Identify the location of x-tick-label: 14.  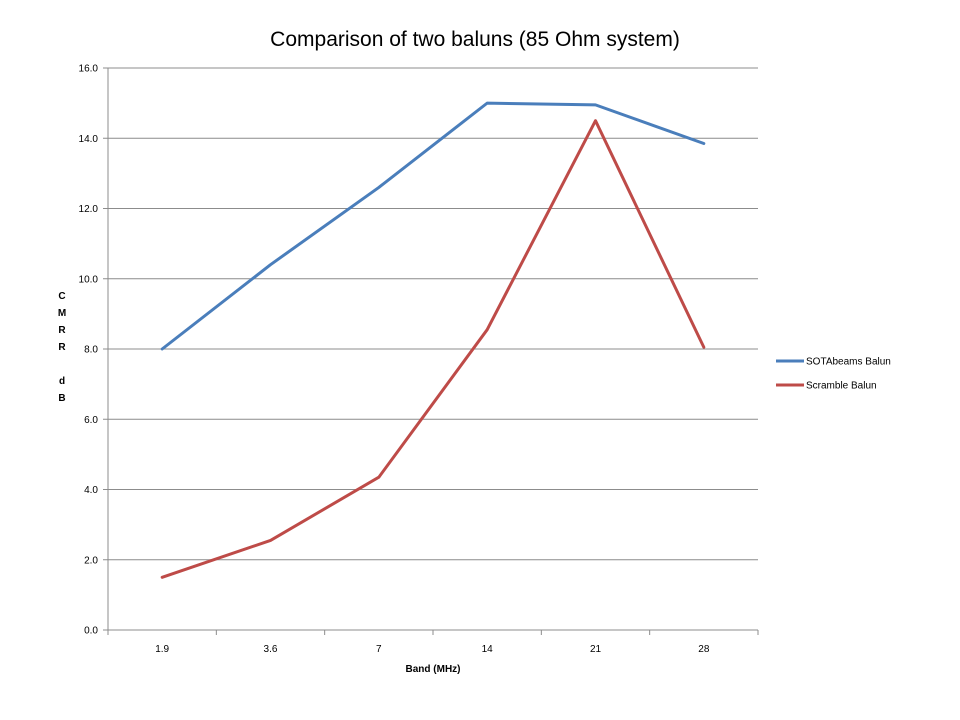
(488, 649).